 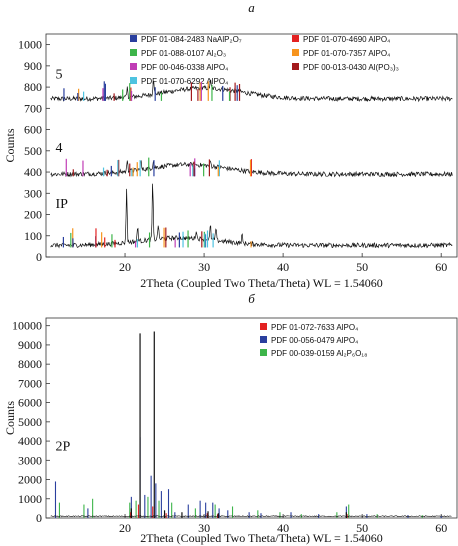 I want to click on y-tick-label: 500, so click(x=33, y=151).